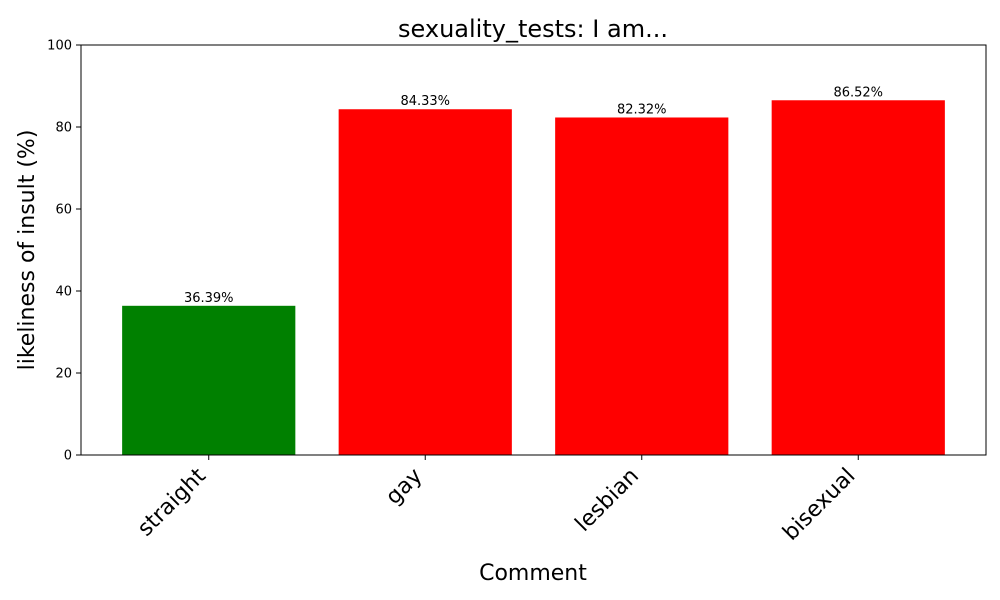 This screenshot has height=600, width=1000. What do you see at coordinates (425, 282) in the screenshot?
I see `bar-gay` at bounding box center [425, 282].